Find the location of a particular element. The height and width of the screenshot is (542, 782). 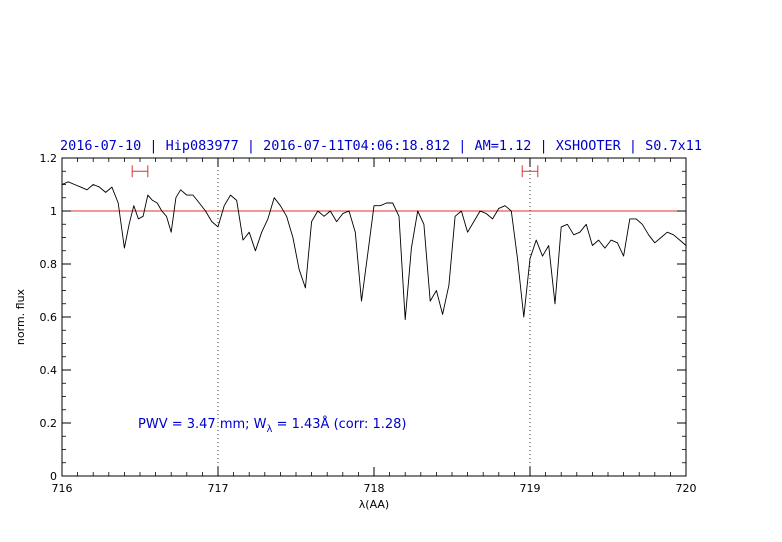

x-tick-label: 717 is located at coordinates (218, 488).